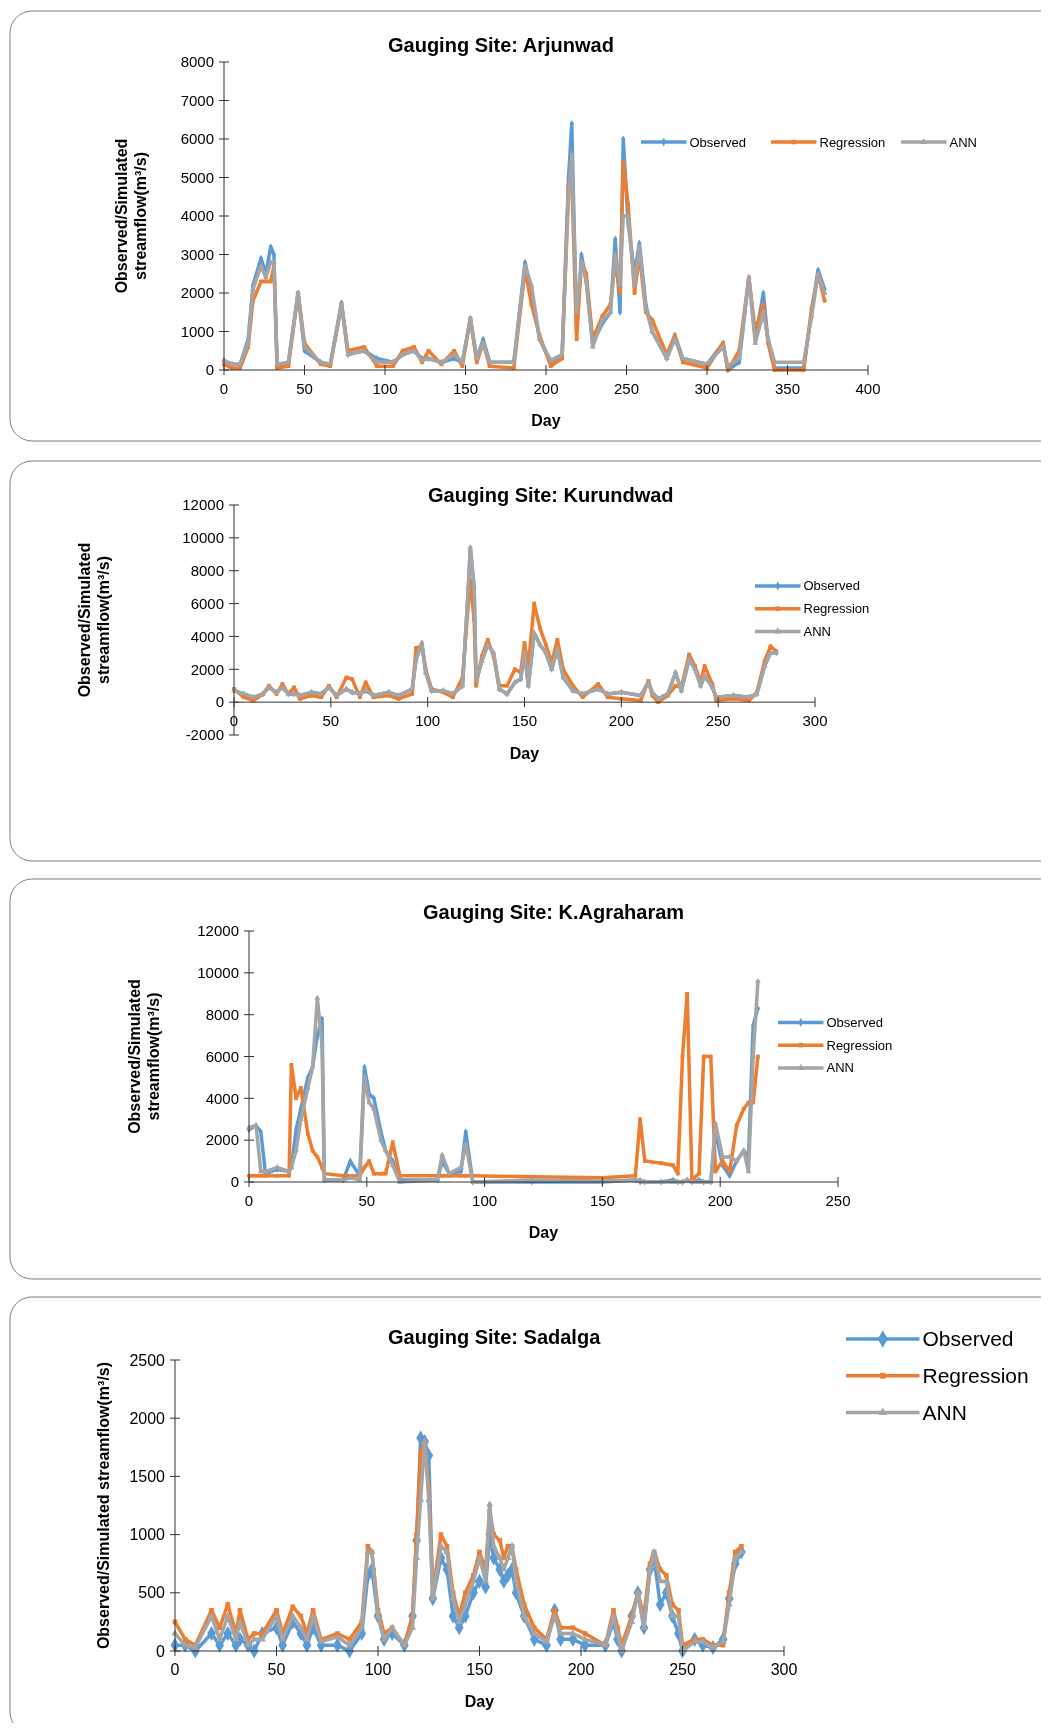  I want to click on y-tick-label: 1500, so click(147, 1476).